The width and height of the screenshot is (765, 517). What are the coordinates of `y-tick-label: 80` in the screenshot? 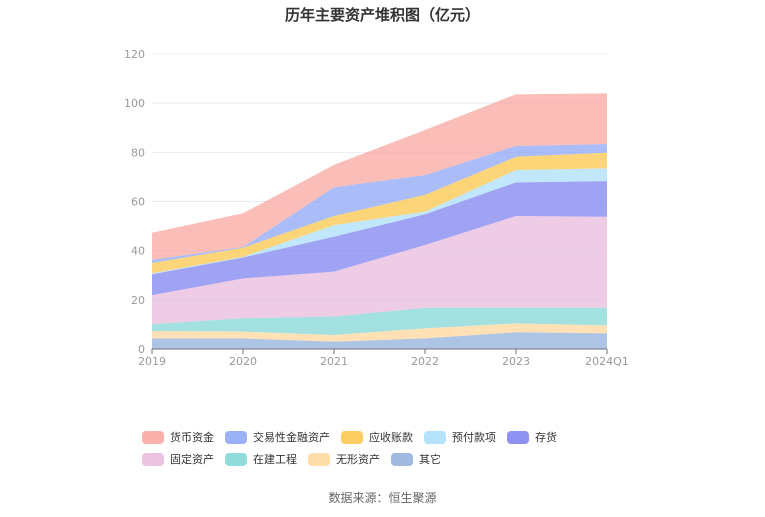 It's located at (138, 152).